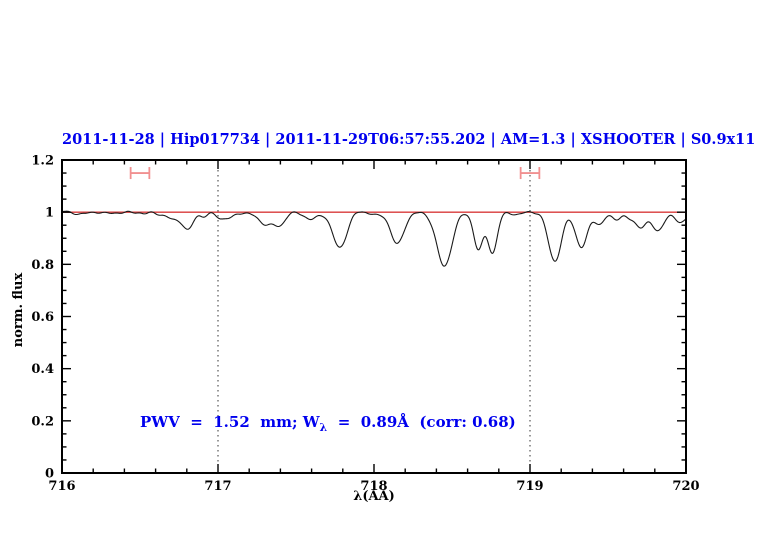 Image resolution: width=782 pixels, height=542 pixels. Describe the element at coordinates (61, 486) in the screenshot. I see `x-tick-label: 716` at that location.